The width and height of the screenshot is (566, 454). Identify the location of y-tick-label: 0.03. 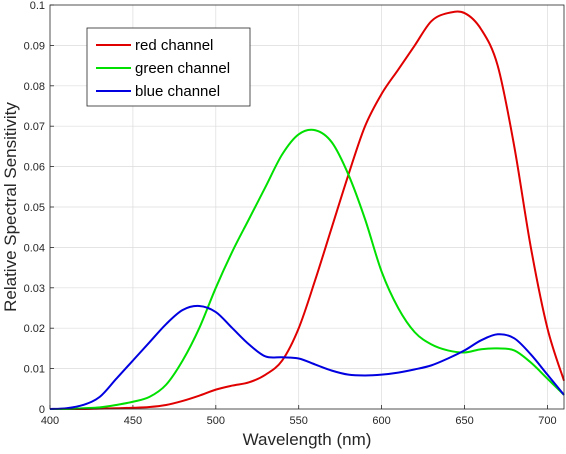
(34, 289).